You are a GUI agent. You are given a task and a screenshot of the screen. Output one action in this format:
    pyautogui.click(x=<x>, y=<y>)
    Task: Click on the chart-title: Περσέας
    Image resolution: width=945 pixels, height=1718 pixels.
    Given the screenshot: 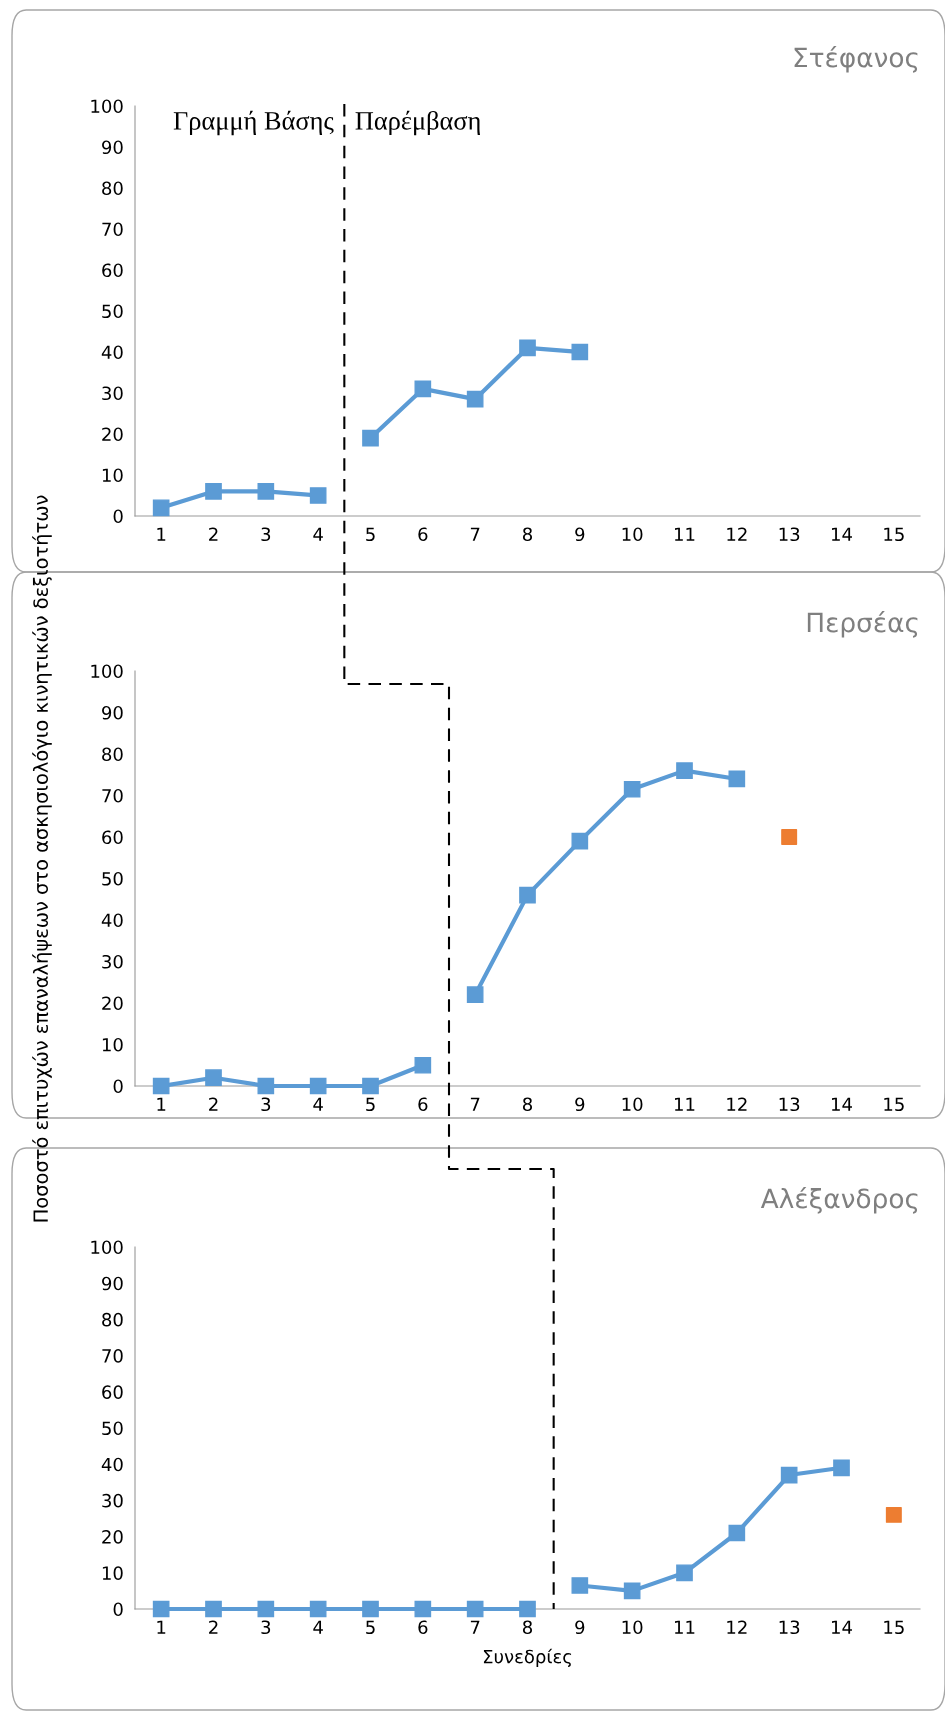 What is the action you would take?
    pyautogui.click(x=862, y=624)
    